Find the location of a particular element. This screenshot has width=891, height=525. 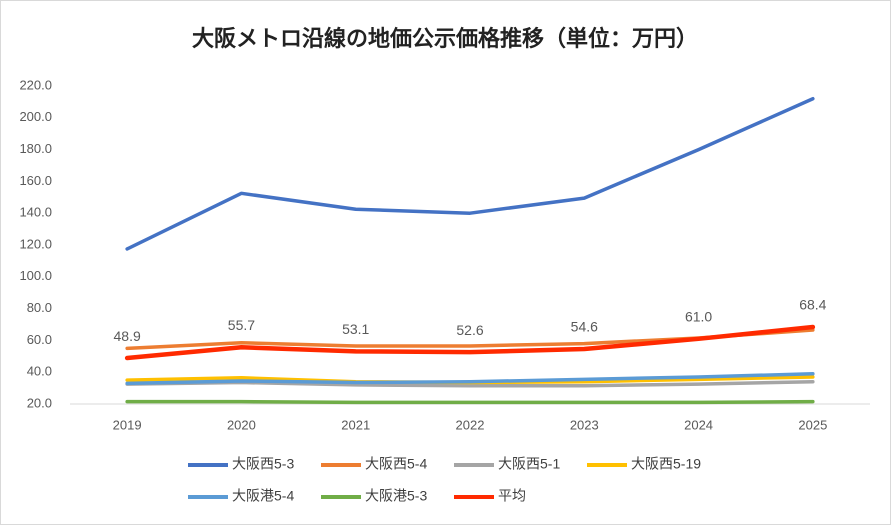

y-tick-label: 40.0 is located at coordinates (39, 371).